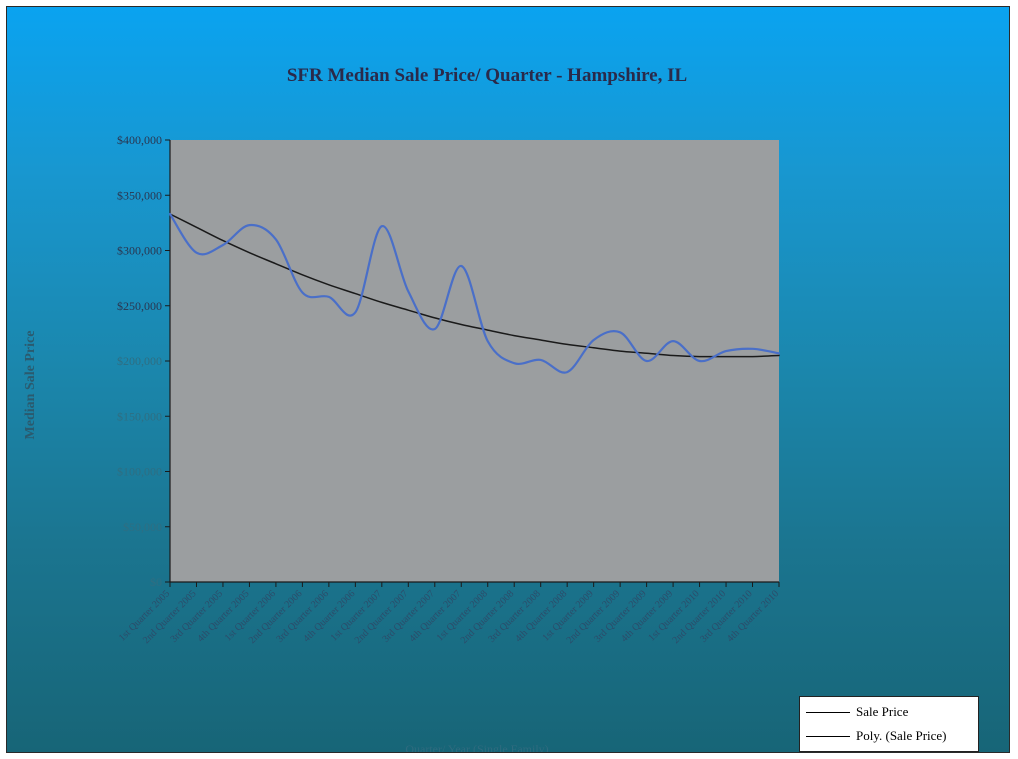 This screenshot has height=759, width=1018. Describe the element at coordinates (477, 747) in the screenshot. I see `x-axis-title: Quarter/ Year (Single Family)` at that location.